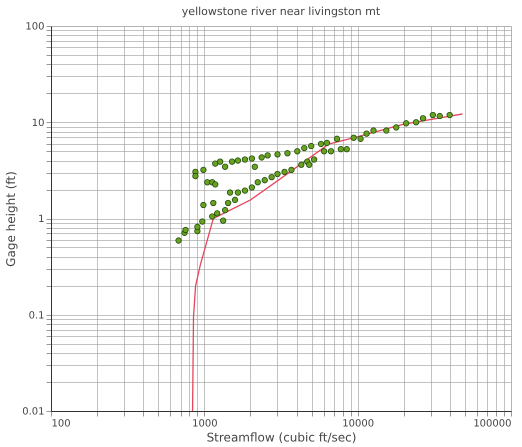 This screenshot has width=522, height=447. Describe the element at coordinates (281, 11) in the screenshot. I see `chart-title: yellowstone river near livingston mt` at that location.